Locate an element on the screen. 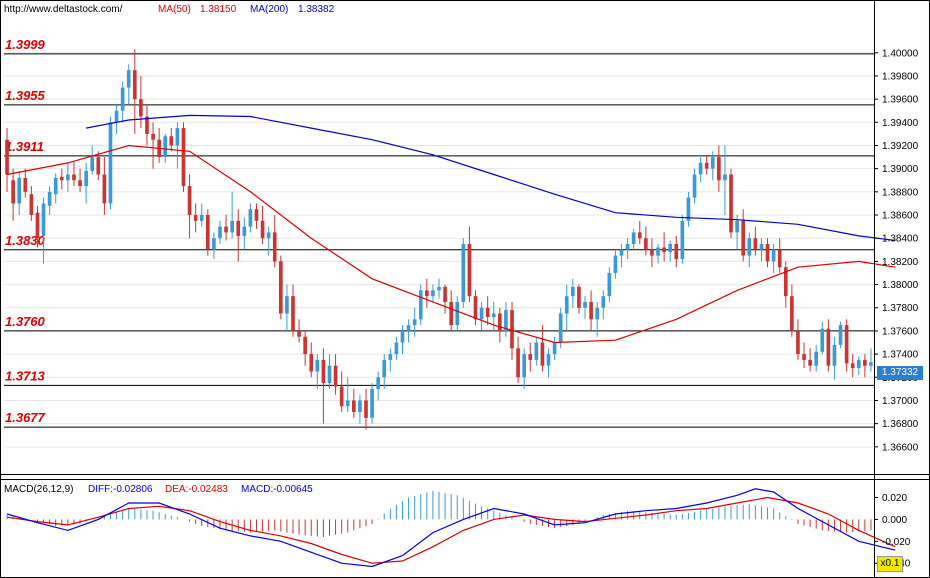 This screenshot has width=930, height=578. ma50-legend-value: 1.38150 is located at coordinates (218, 9).